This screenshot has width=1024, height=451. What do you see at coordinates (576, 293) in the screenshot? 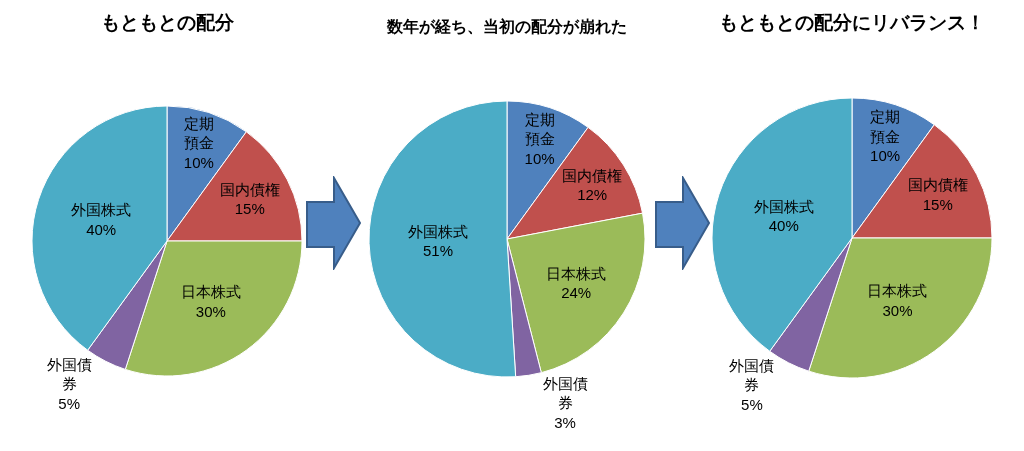
I see `data-label: 24%` at bounding box center [576, 293].